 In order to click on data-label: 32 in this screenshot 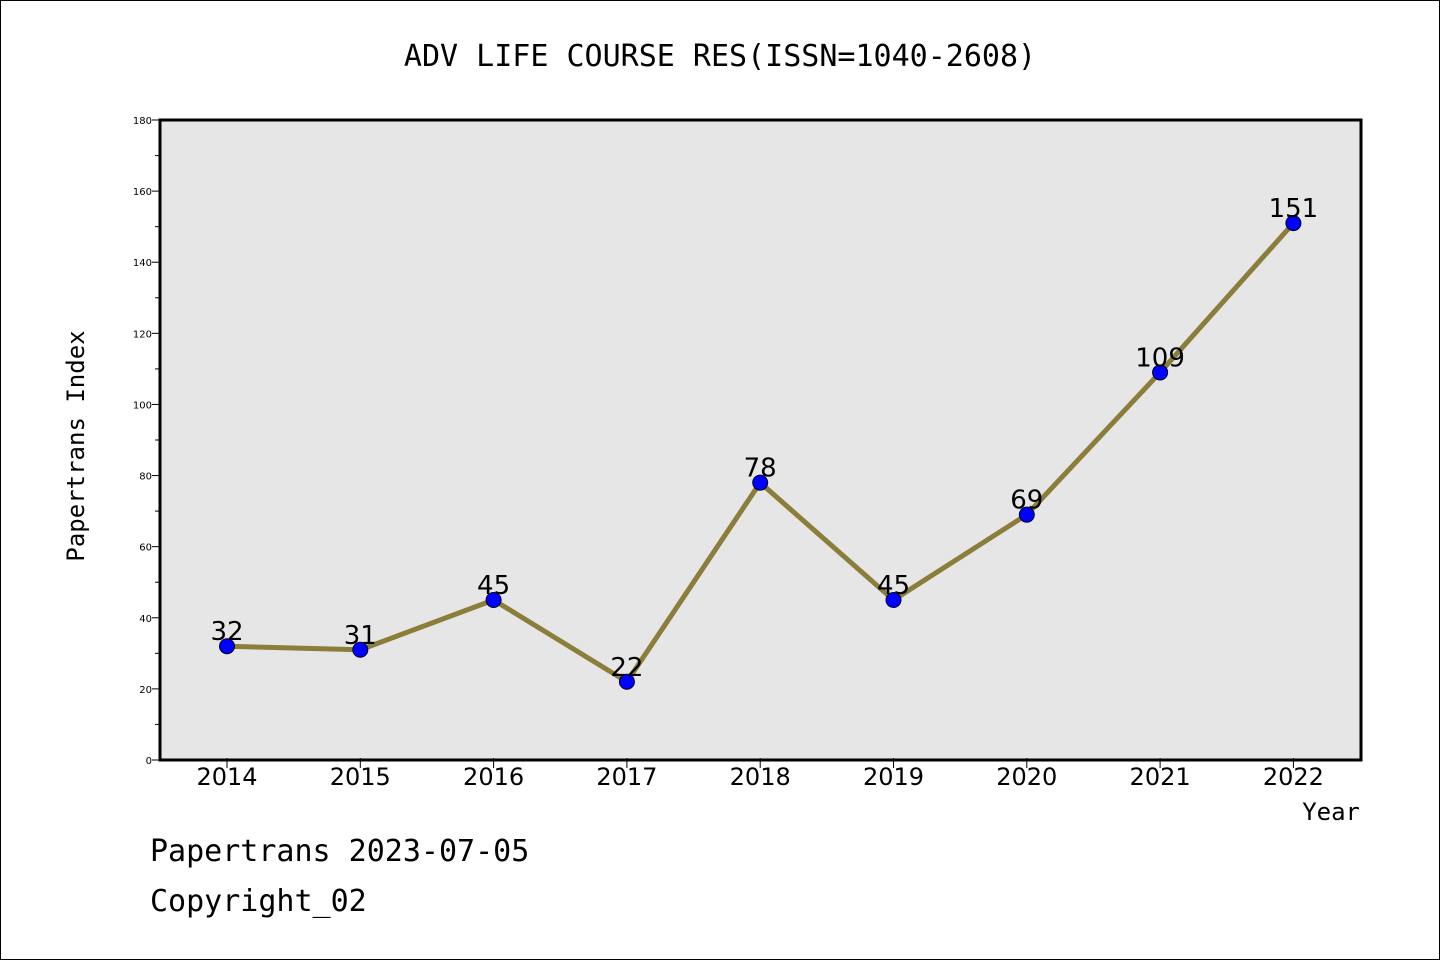, I will do `click(226, 632)`.